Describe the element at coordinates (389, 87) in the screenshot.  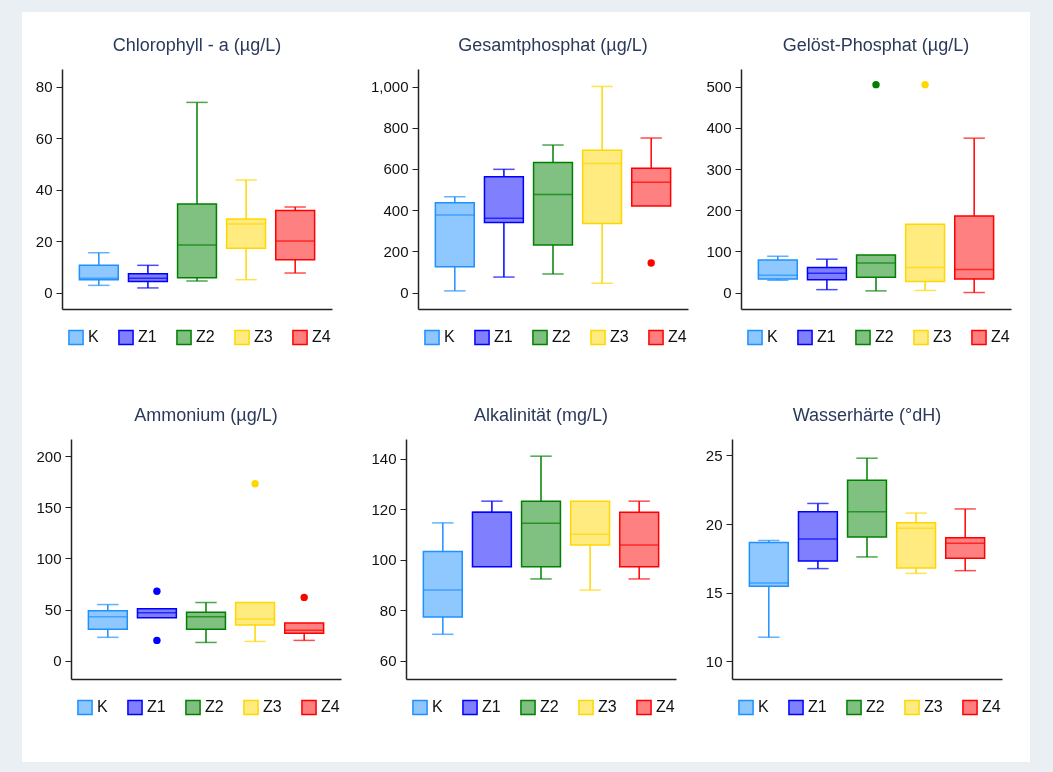
I see `y-tick-label: 1,000` at that location.